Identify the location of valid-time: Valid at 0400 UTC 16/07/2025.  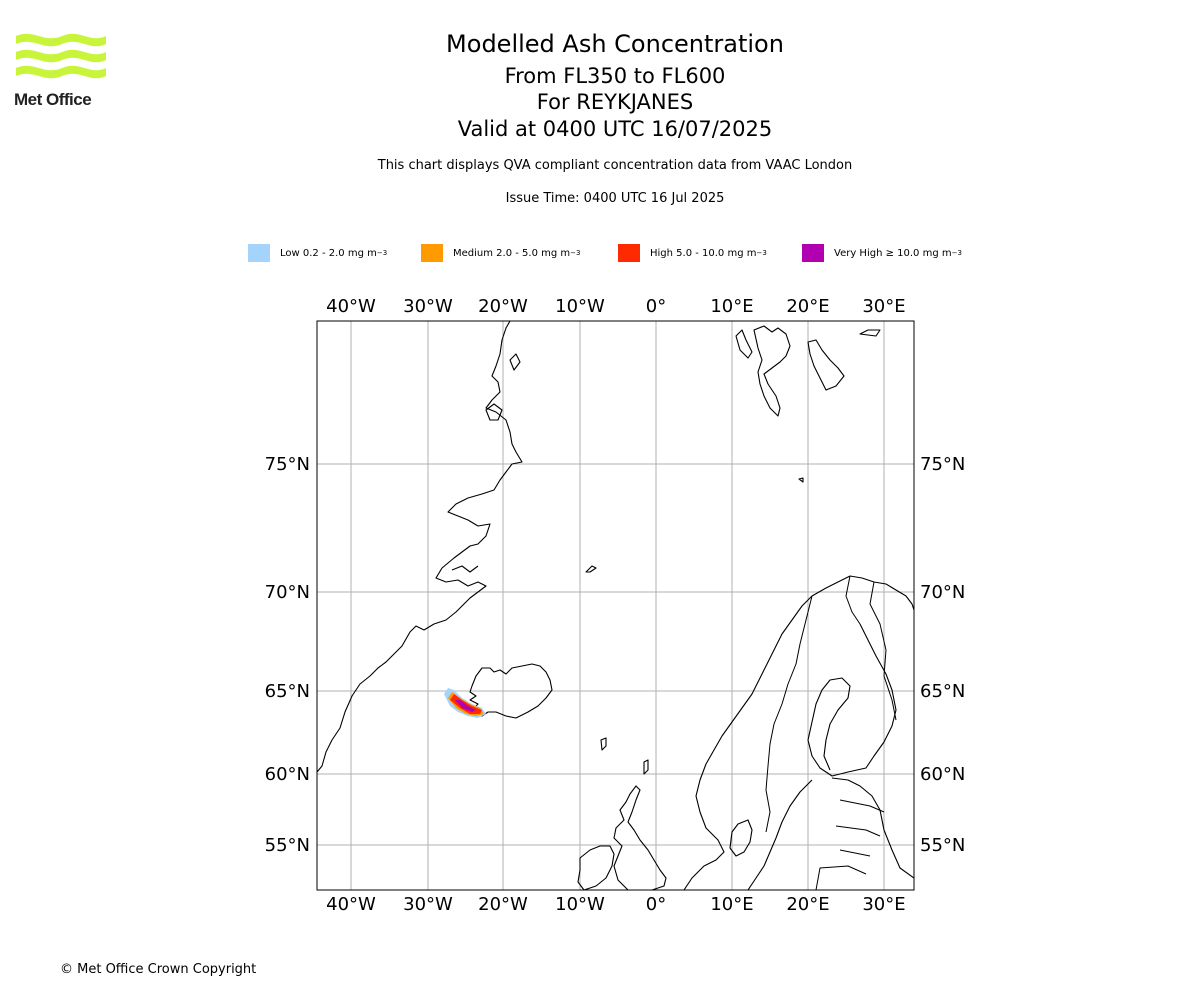
(615, 129).